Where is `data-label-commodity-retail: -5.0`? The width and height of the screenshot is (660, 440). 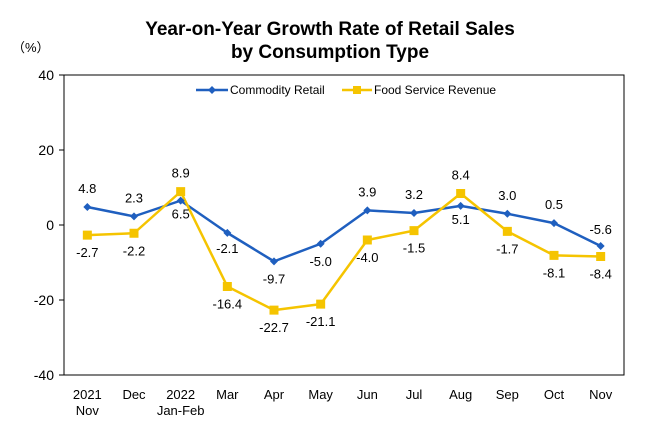
data-label-commodity-retail: -5.0 is located at coordinates (320, 261).